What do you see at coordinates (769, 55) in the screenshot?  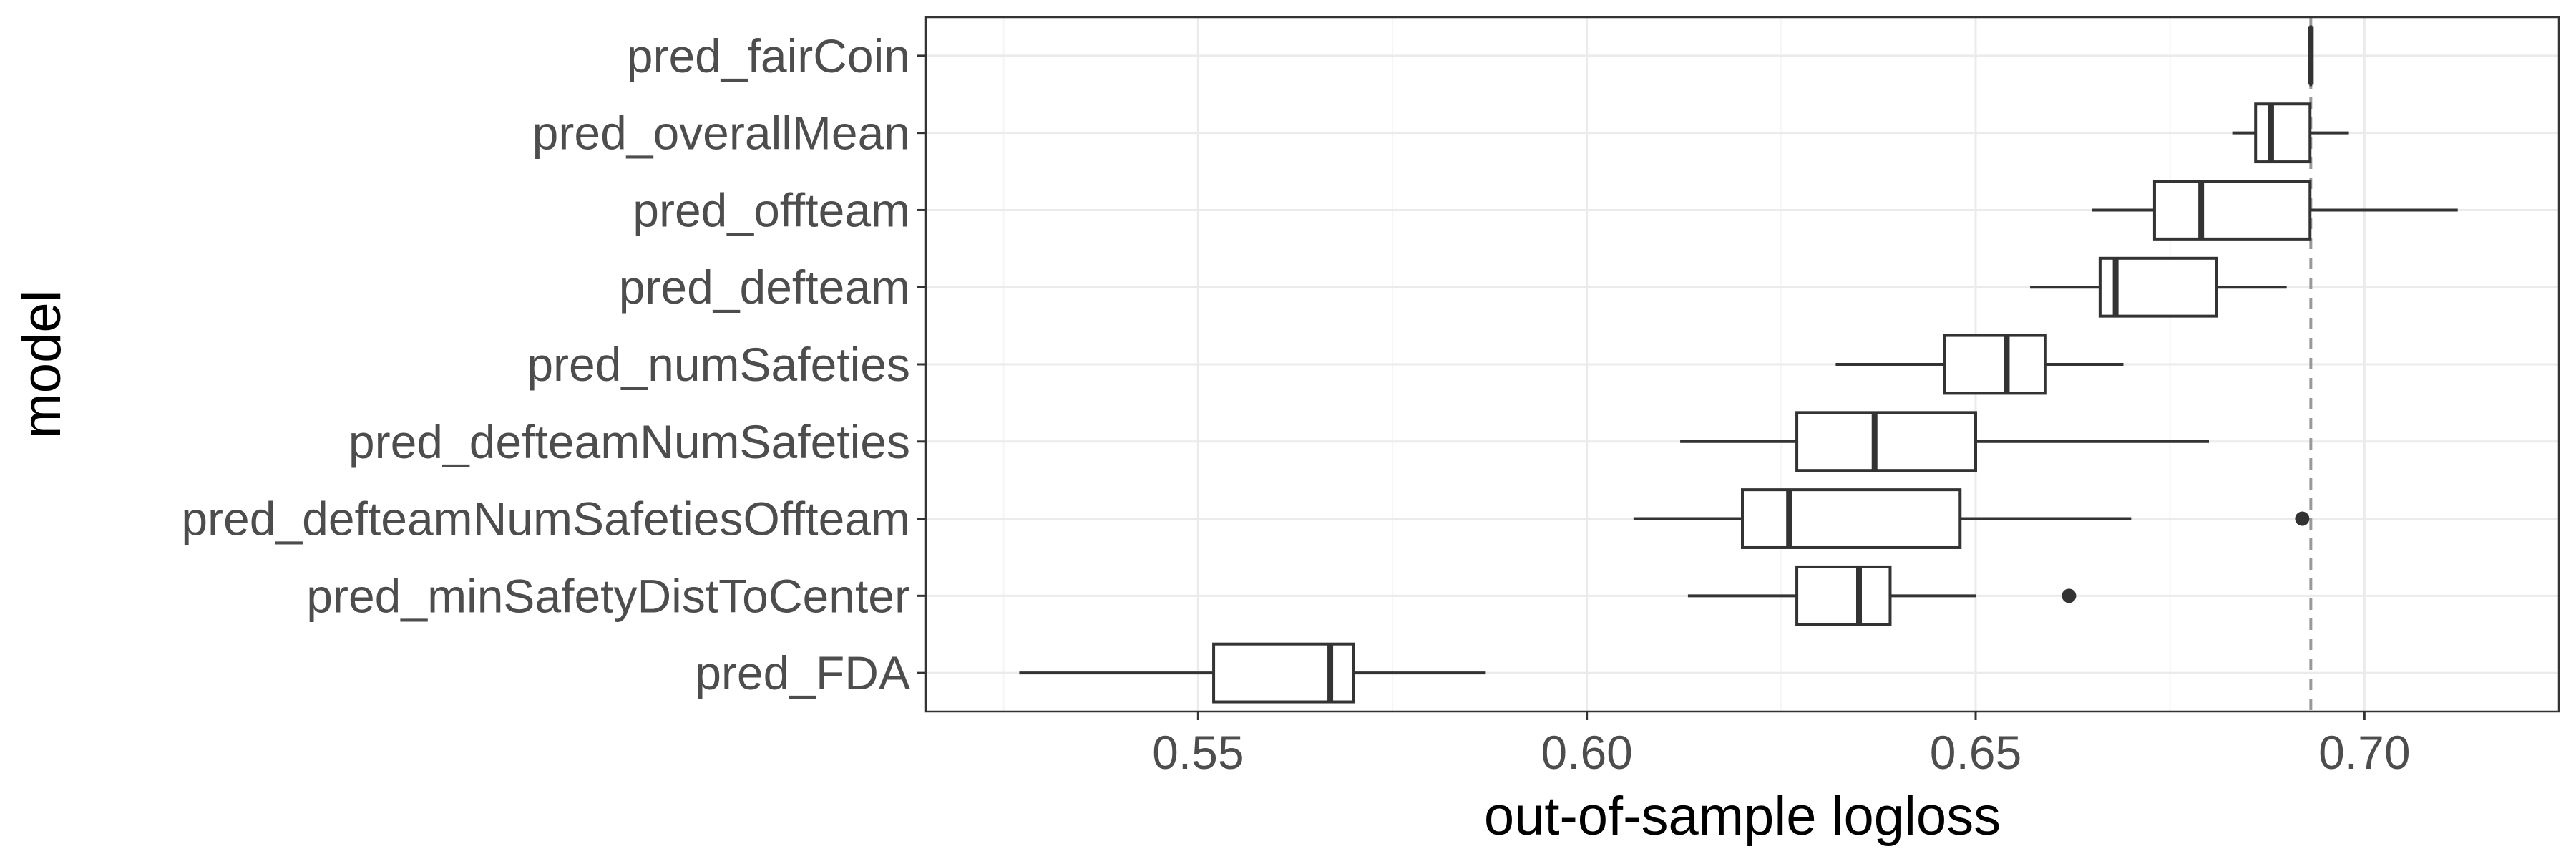 I see `y-tick-label: pred_fairCoin` at bounding box center [769, 55].